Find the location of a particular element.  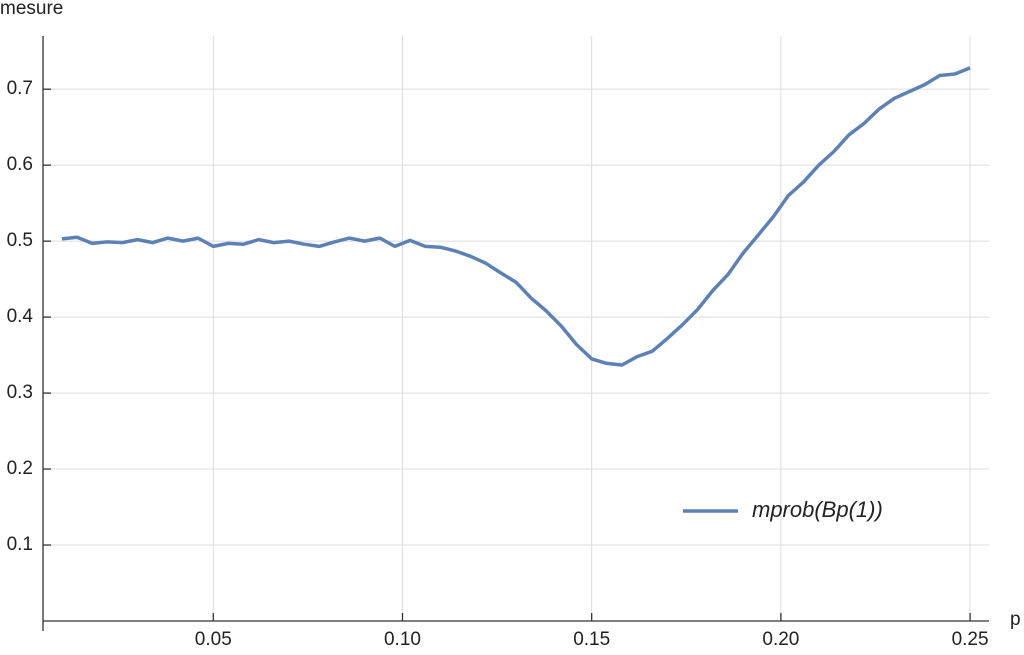

y-tick-label: 0.1 is located at coordinates (20, 544).